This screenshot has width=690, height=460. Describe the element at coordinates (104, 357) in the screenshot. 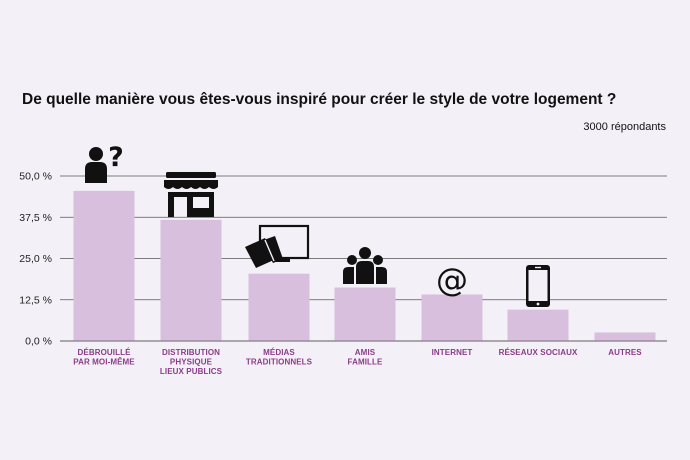

I see `x-category-label: DÉBROUILLÉ PAR MOI-MÊME` at that location.